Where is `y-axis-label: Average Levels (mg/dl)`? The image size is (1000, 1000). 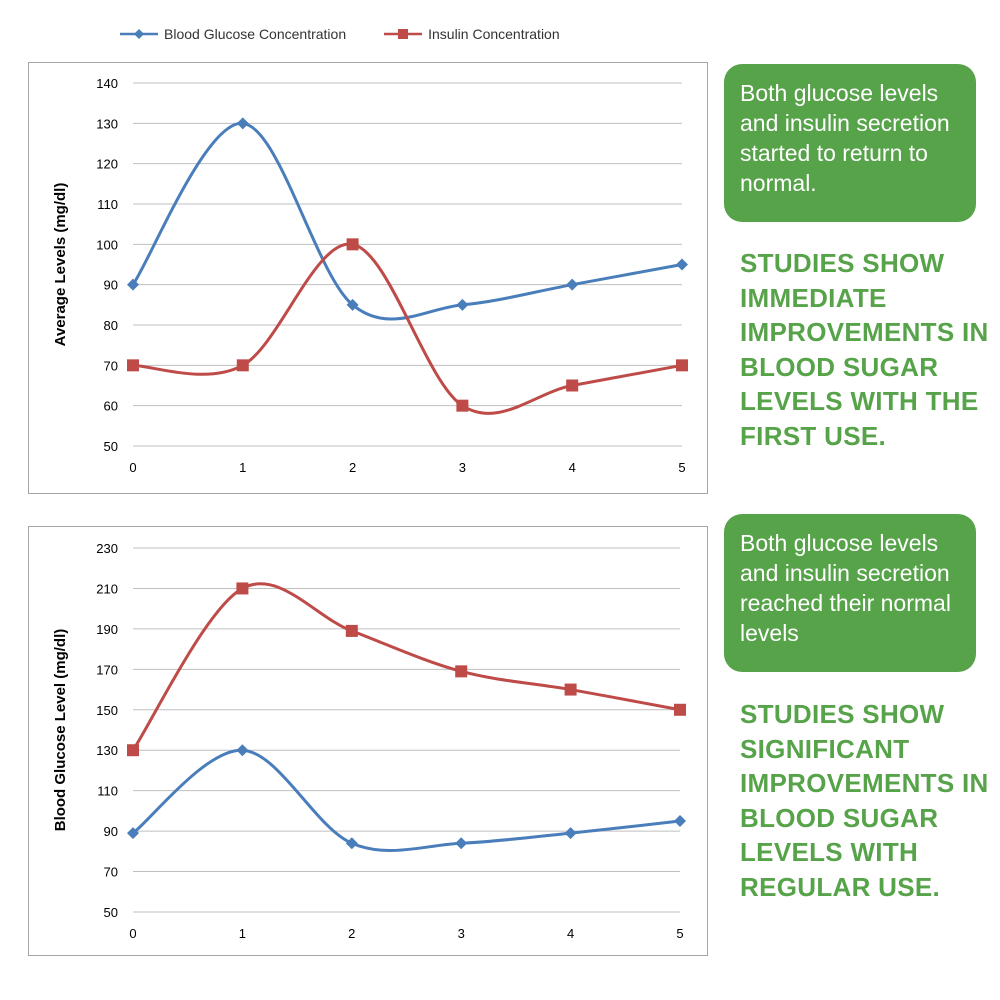 y-axis-label: Average Levels (mg/dl) is located at coordinates (60, 265).